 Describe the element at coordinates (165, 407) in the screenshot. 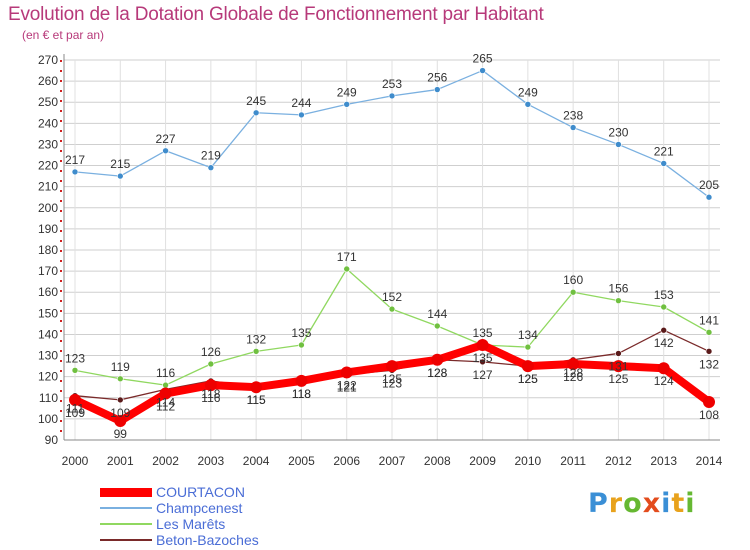

I see `data-label: 112` at that location.